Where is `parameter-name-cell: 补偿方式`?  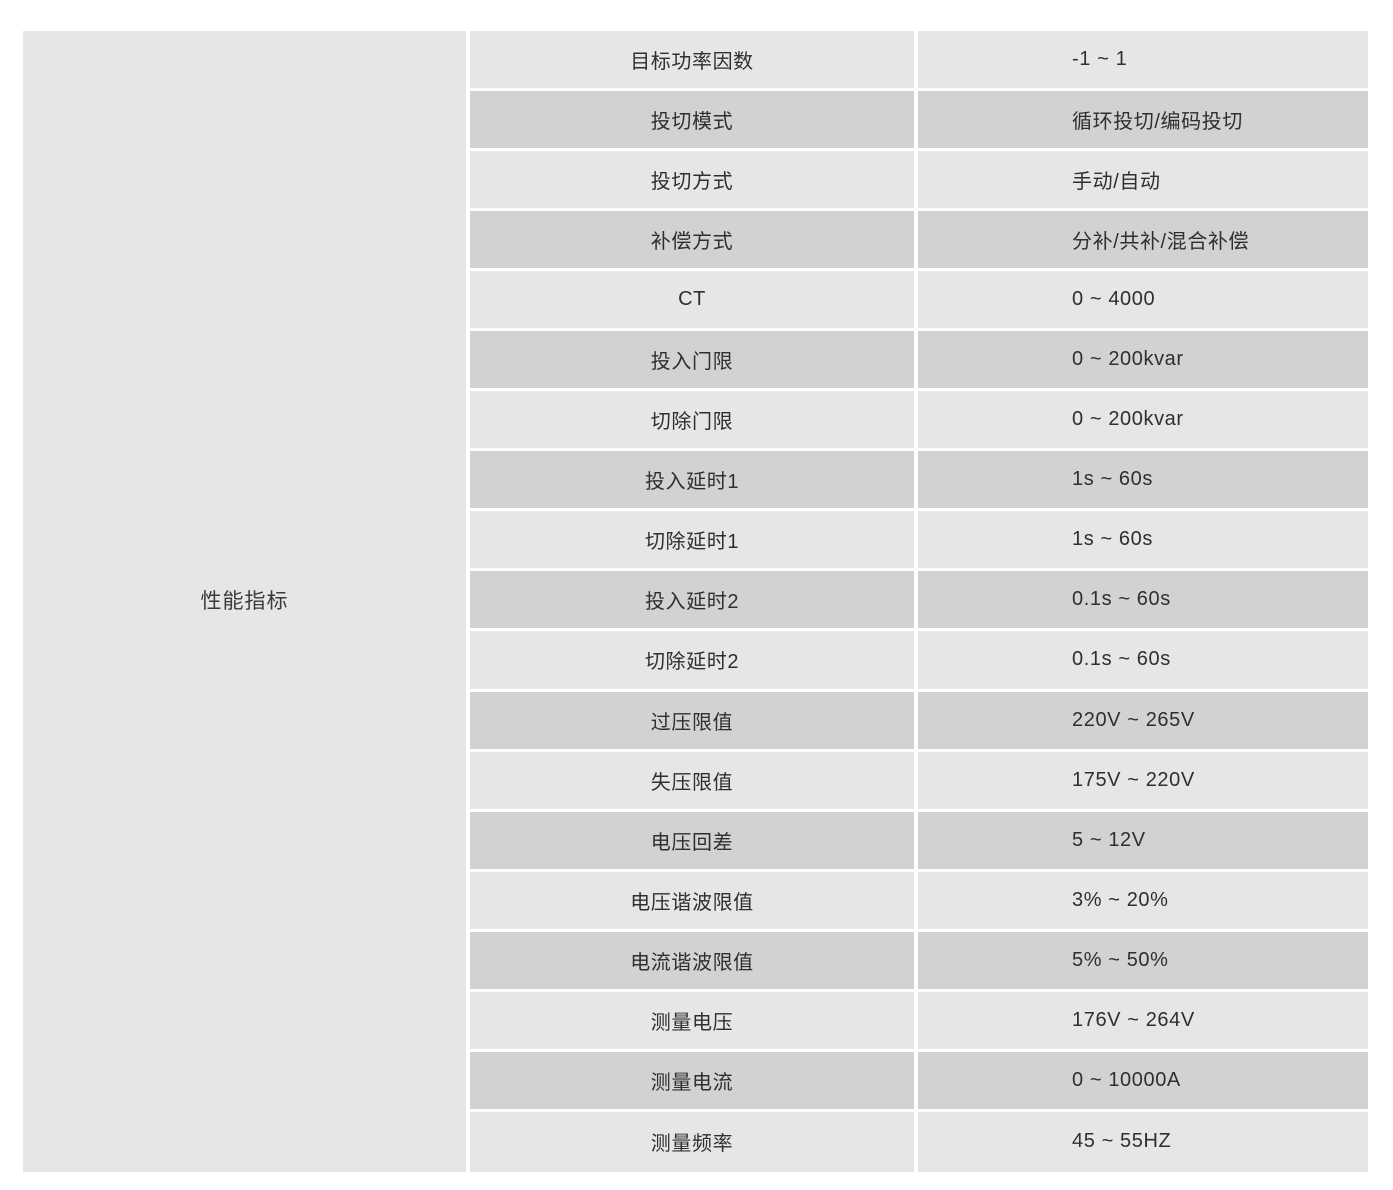
parameter-name-cell: 补偿方式 is located at coordinates (694, 241).